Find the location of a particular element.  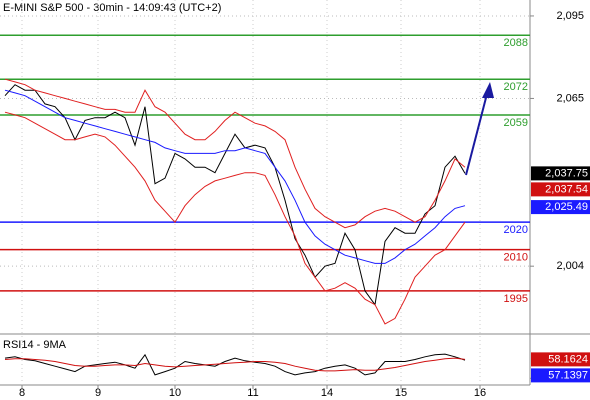

level-label: 2010 is located at coordinates (516, 258).